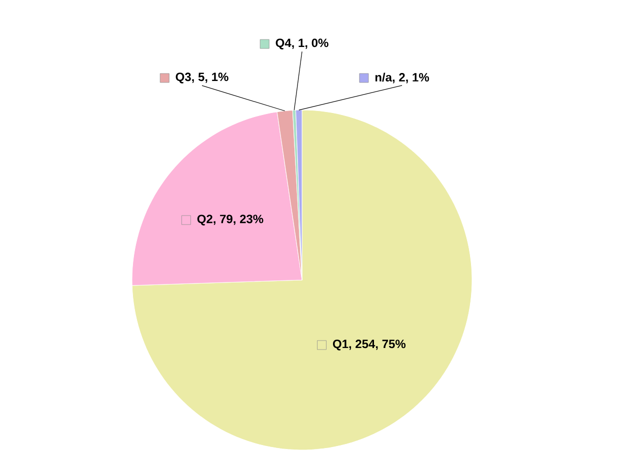  I want to click on data-label: , 254, 75%, so click(377, 345).